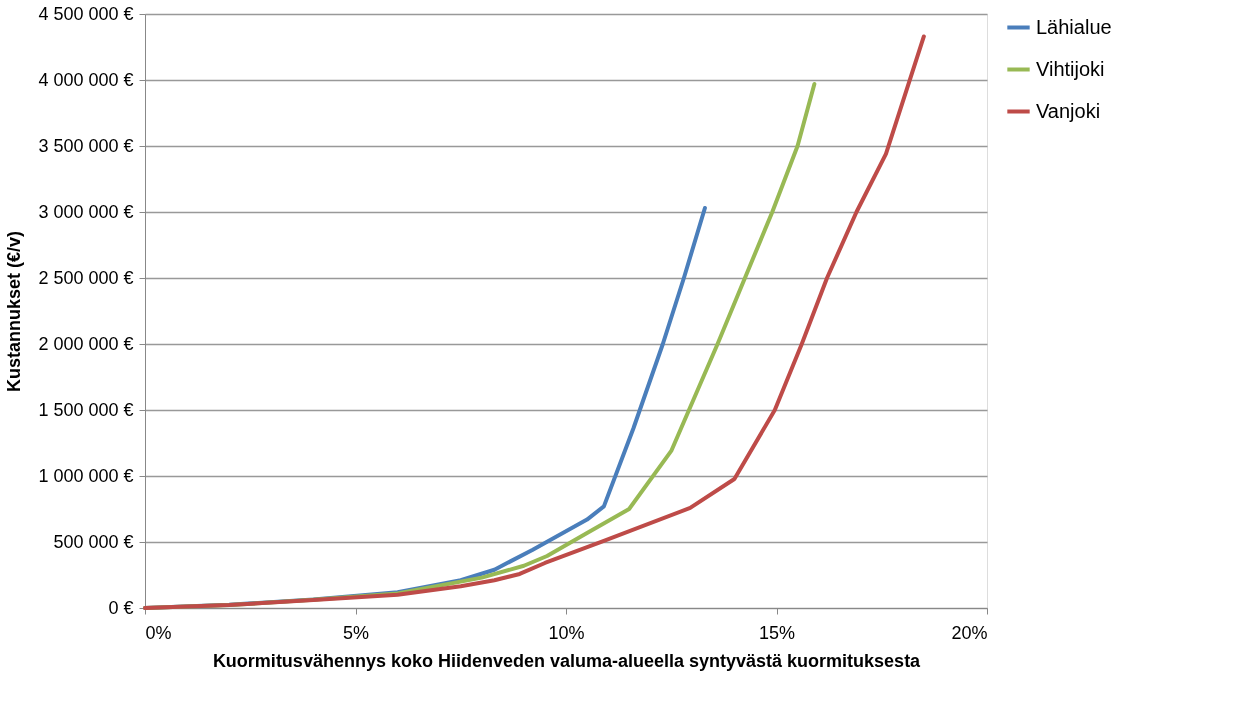 Image resolution: width=1253 pixels, height=718 pixels. Describe the element at coordinates (93, 541) in the screenshot. I see `y-tick-label: 500 000 €` at that location.